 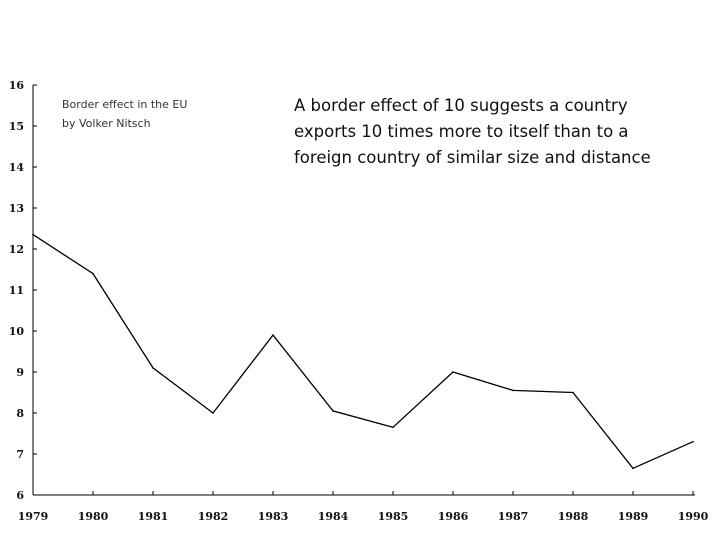 I want to click on y-tick-label: 11, so click(x=16, y=290).